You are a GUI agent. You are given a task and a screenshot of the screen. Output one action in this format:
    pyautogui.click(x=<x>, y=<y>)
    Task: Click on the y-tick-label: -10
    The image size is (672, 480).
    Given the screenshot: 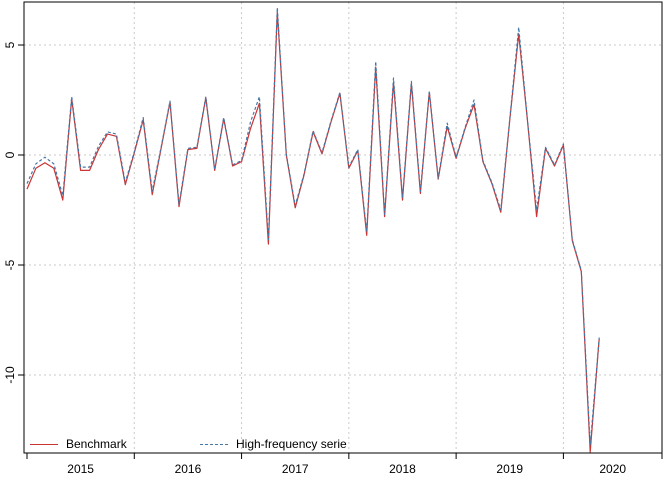 What is the action you would take?
    pyautogui.click(x=10, y=375)
    